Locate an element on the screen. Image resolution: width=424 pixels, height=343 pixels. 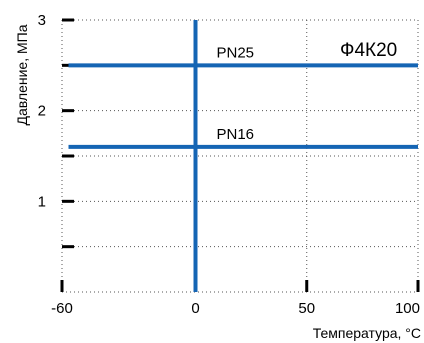
y-tick-label: 2 is located at coordinates (42, 111).